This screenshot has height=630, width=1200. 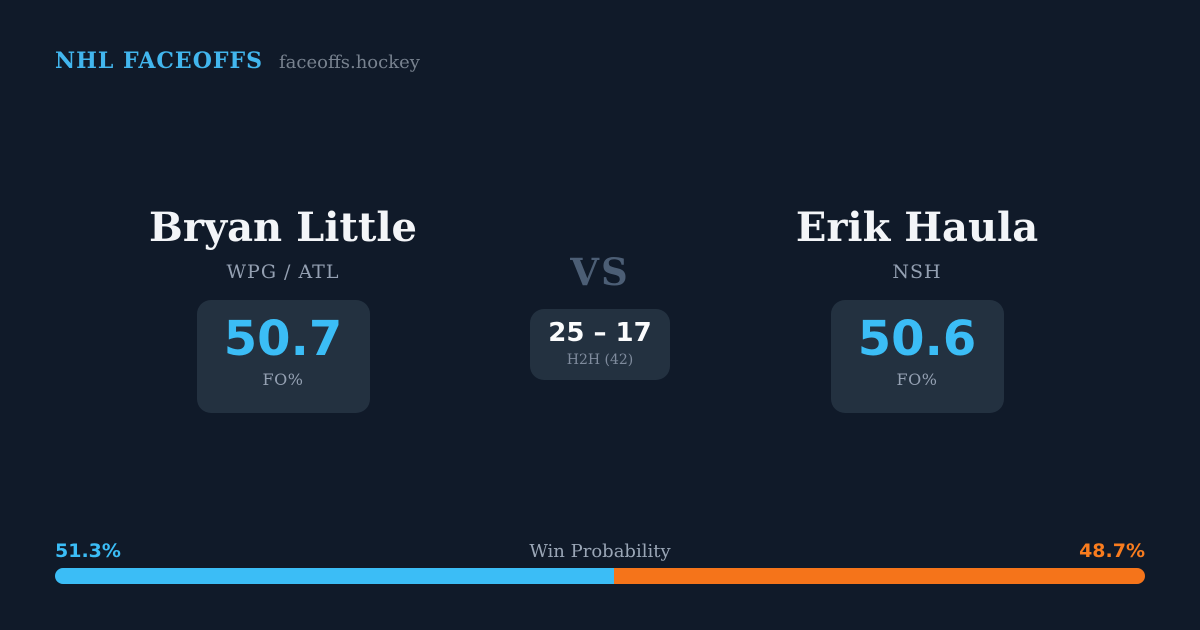 What do you see at coordinates (917, 227) in the screenshot?
I see `player-right-name: Erik Haula` at bounding box center [917, 227].